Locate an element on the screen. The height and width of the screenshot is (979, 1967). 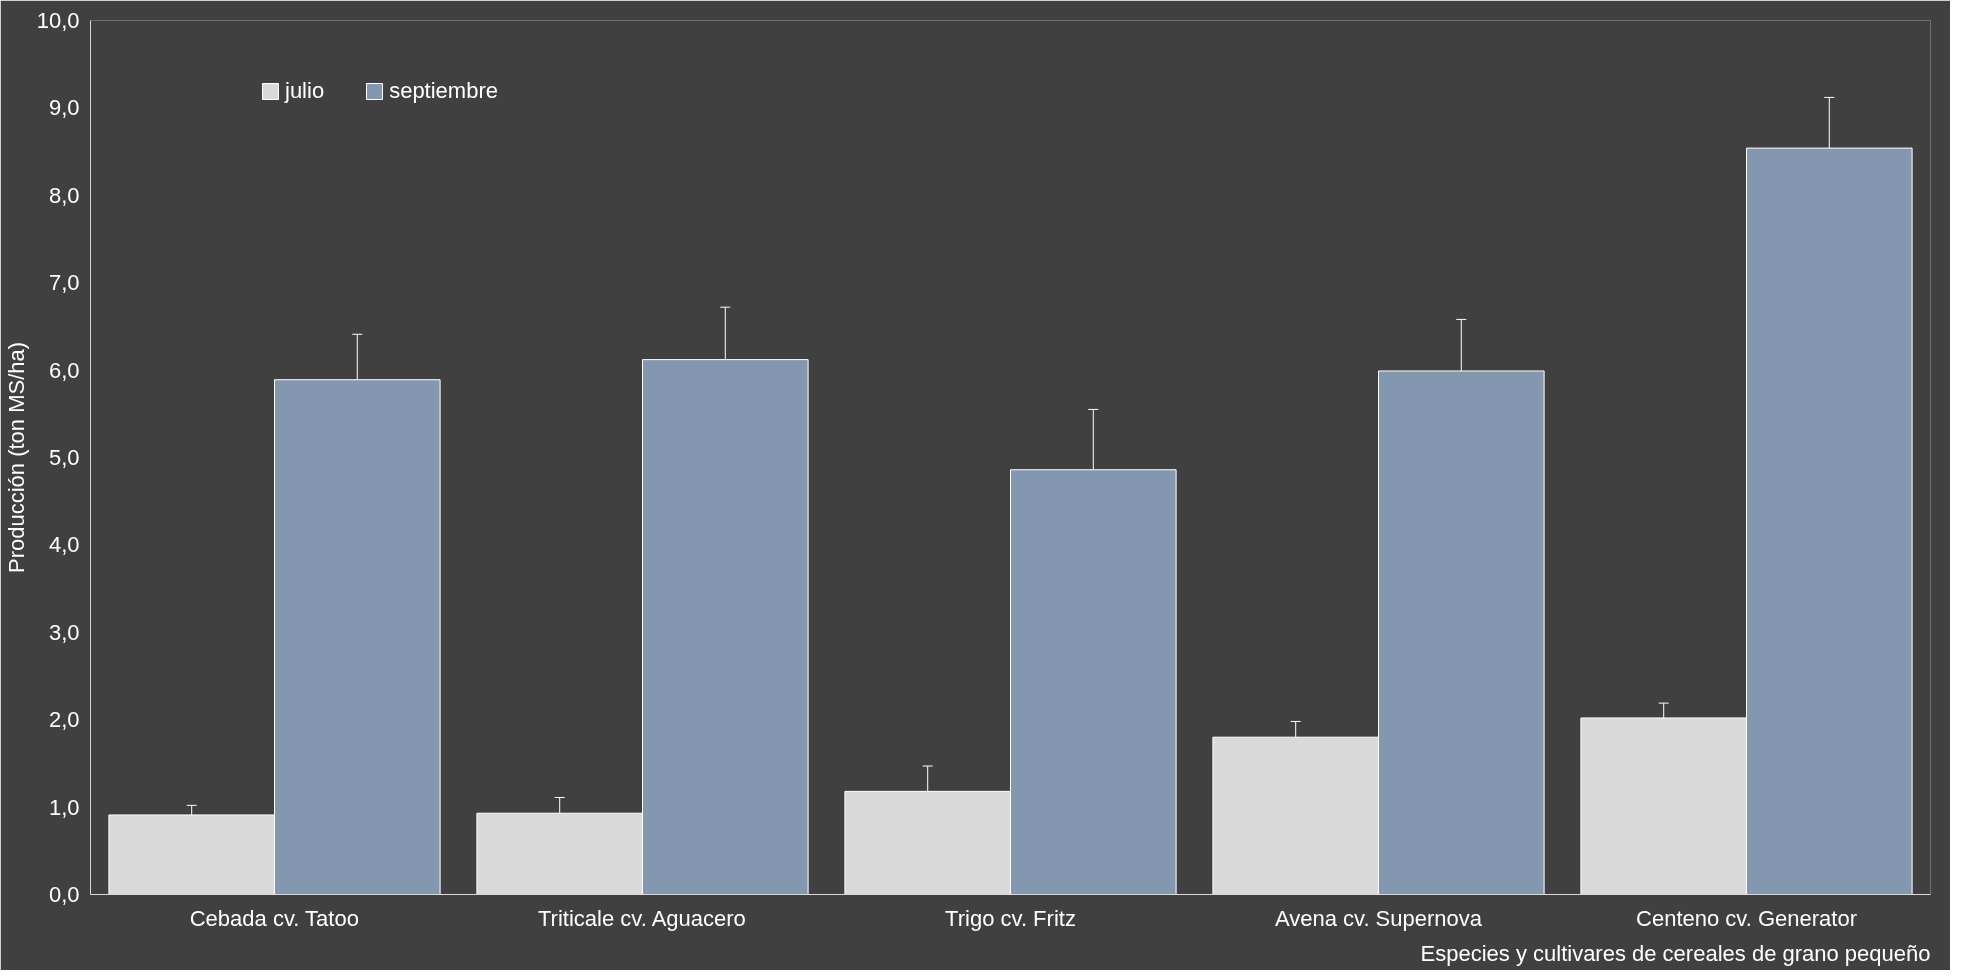
y-tick-label: 1,0 is located at coordinates (64, 807).